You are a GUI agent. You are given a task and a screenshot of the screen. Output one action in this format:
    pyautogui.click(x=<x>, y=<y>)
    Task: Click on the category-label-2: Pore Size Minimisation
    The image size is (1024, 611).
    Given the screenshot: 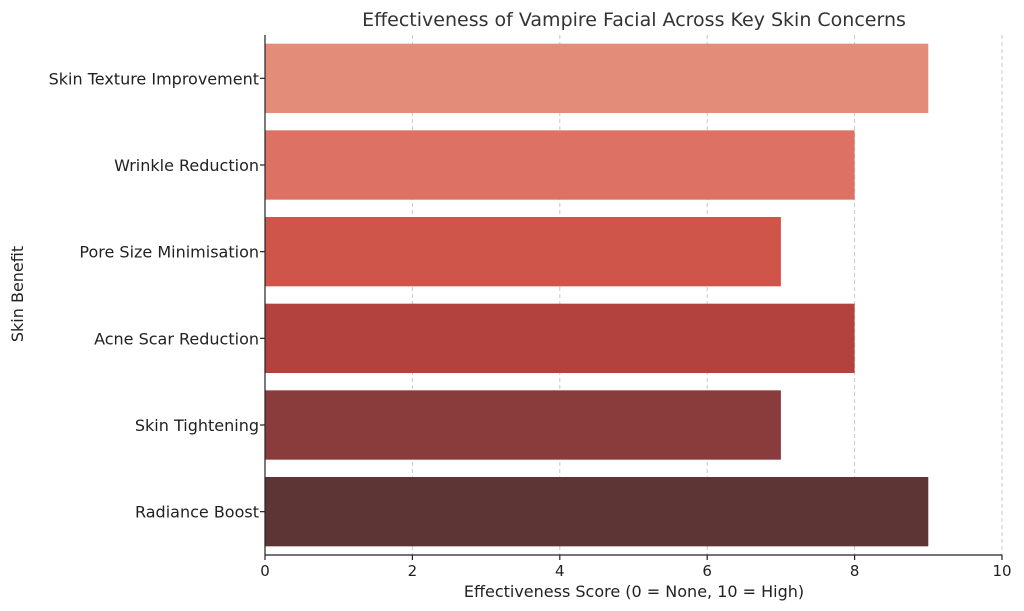 What is the action you would take?
    pyautogui.click(x=169, y=252)
    